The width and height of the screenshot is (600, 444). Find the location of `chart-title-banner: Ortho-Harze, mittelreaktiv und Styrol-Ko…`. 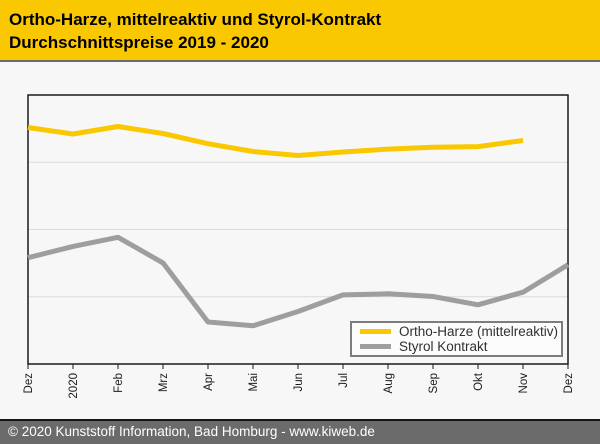

chart-title-banner: Ortho-Harze, mittelreaktiv und Styrol-Ko… is located at coordinates (300, 31).